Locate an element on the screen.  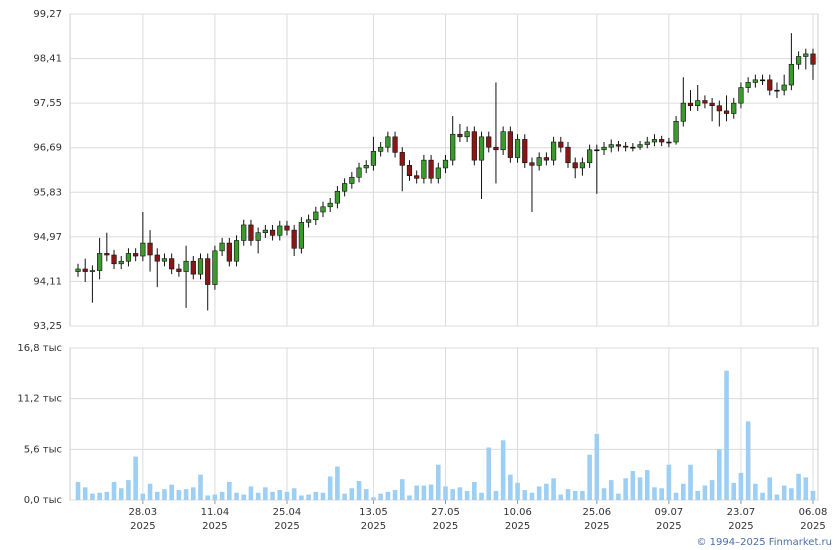
x-tick-label: 25.06 is located at coordinates (597, 512).